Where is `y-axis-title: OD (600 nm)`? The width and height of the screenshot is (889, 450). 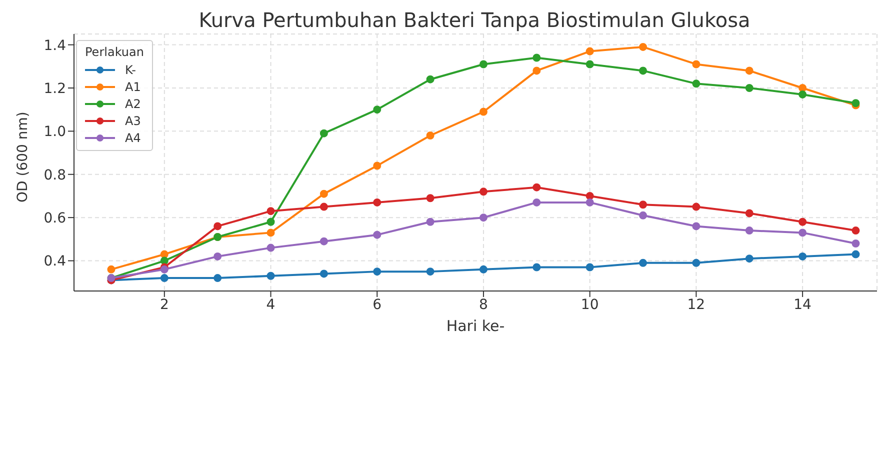
y-axis-title: OD (600 nm) is located at coordinates (22, 157).